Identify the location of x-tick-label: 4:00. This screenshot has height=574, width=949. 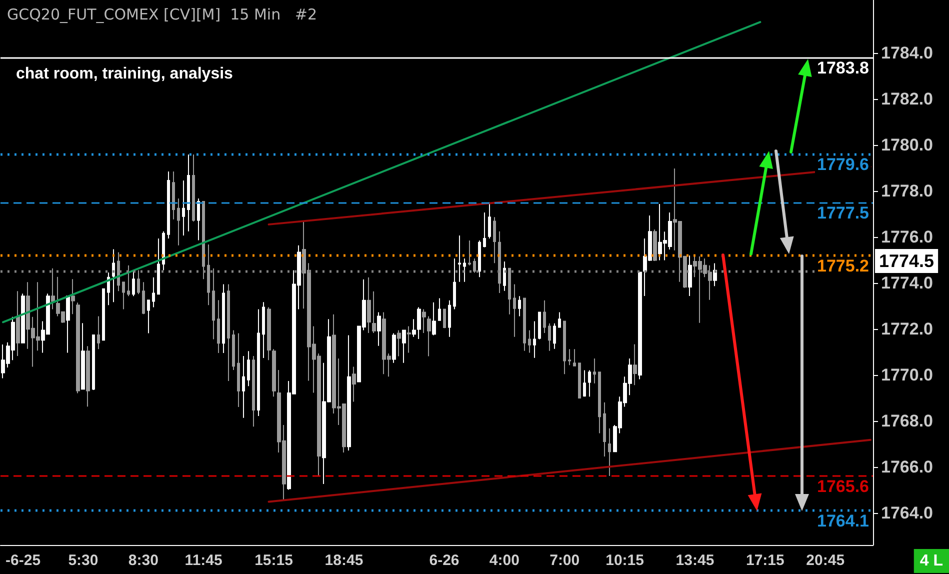
(504, 560).